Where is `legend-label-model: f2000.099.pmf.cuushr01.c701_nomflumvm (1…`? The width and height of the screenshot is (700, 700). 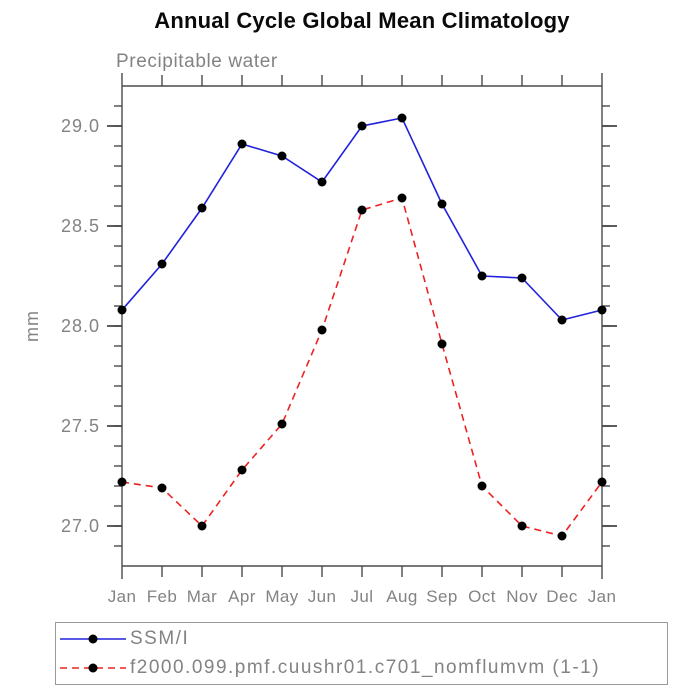 legend-label-model: f2000.099.pmf.cuushr01.c701_nomflumvm (1… is located at coordinates (365, 667).